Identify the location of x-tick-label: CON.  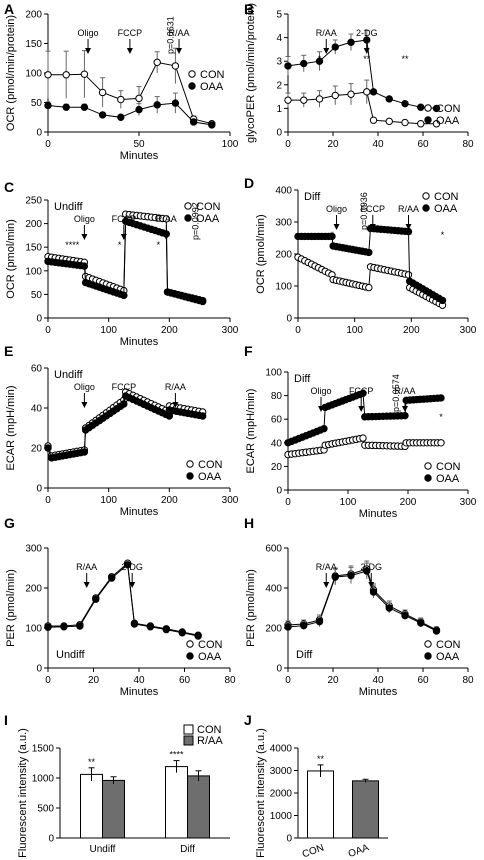
(313, 851).